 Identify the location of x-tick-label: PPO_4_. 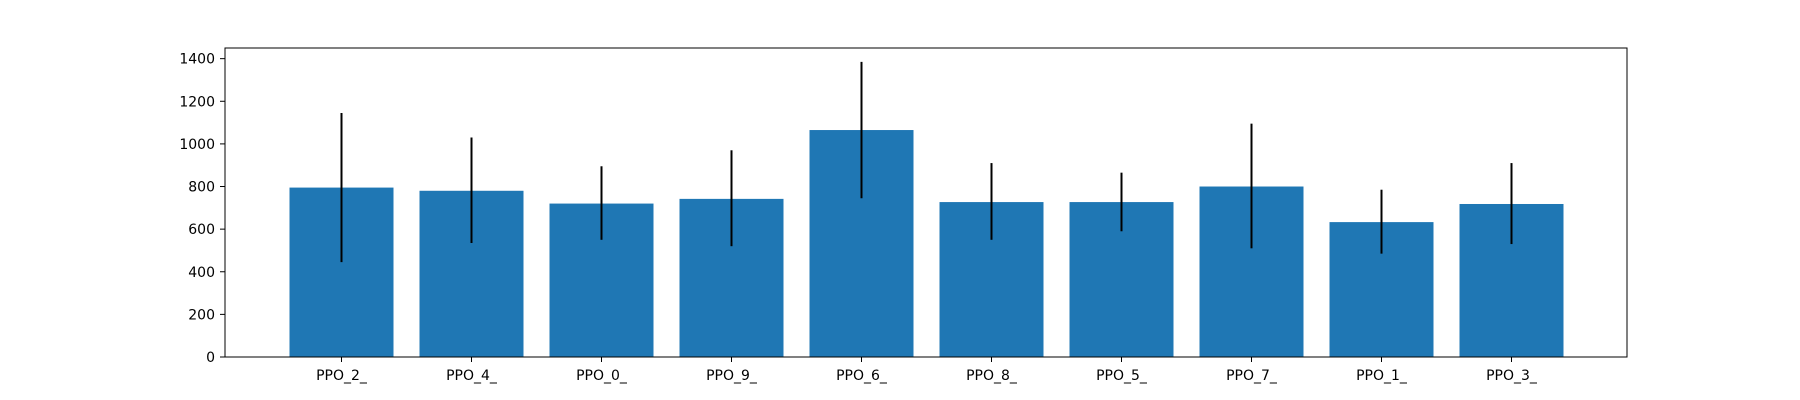
(472, 376).